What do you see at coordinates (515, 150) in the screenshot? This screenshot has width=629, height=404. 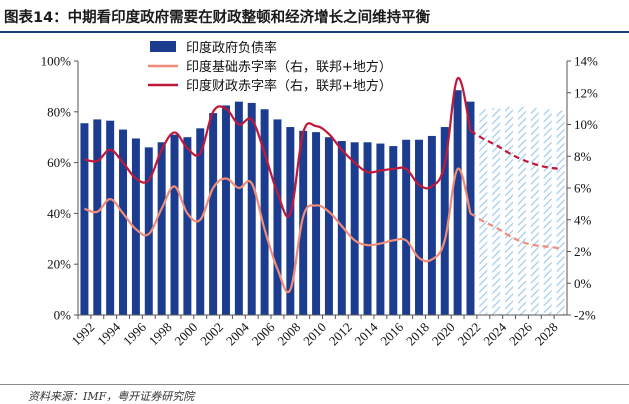 I see `line-fiscal-deficit-forecast` at bounding box center [515, 150].